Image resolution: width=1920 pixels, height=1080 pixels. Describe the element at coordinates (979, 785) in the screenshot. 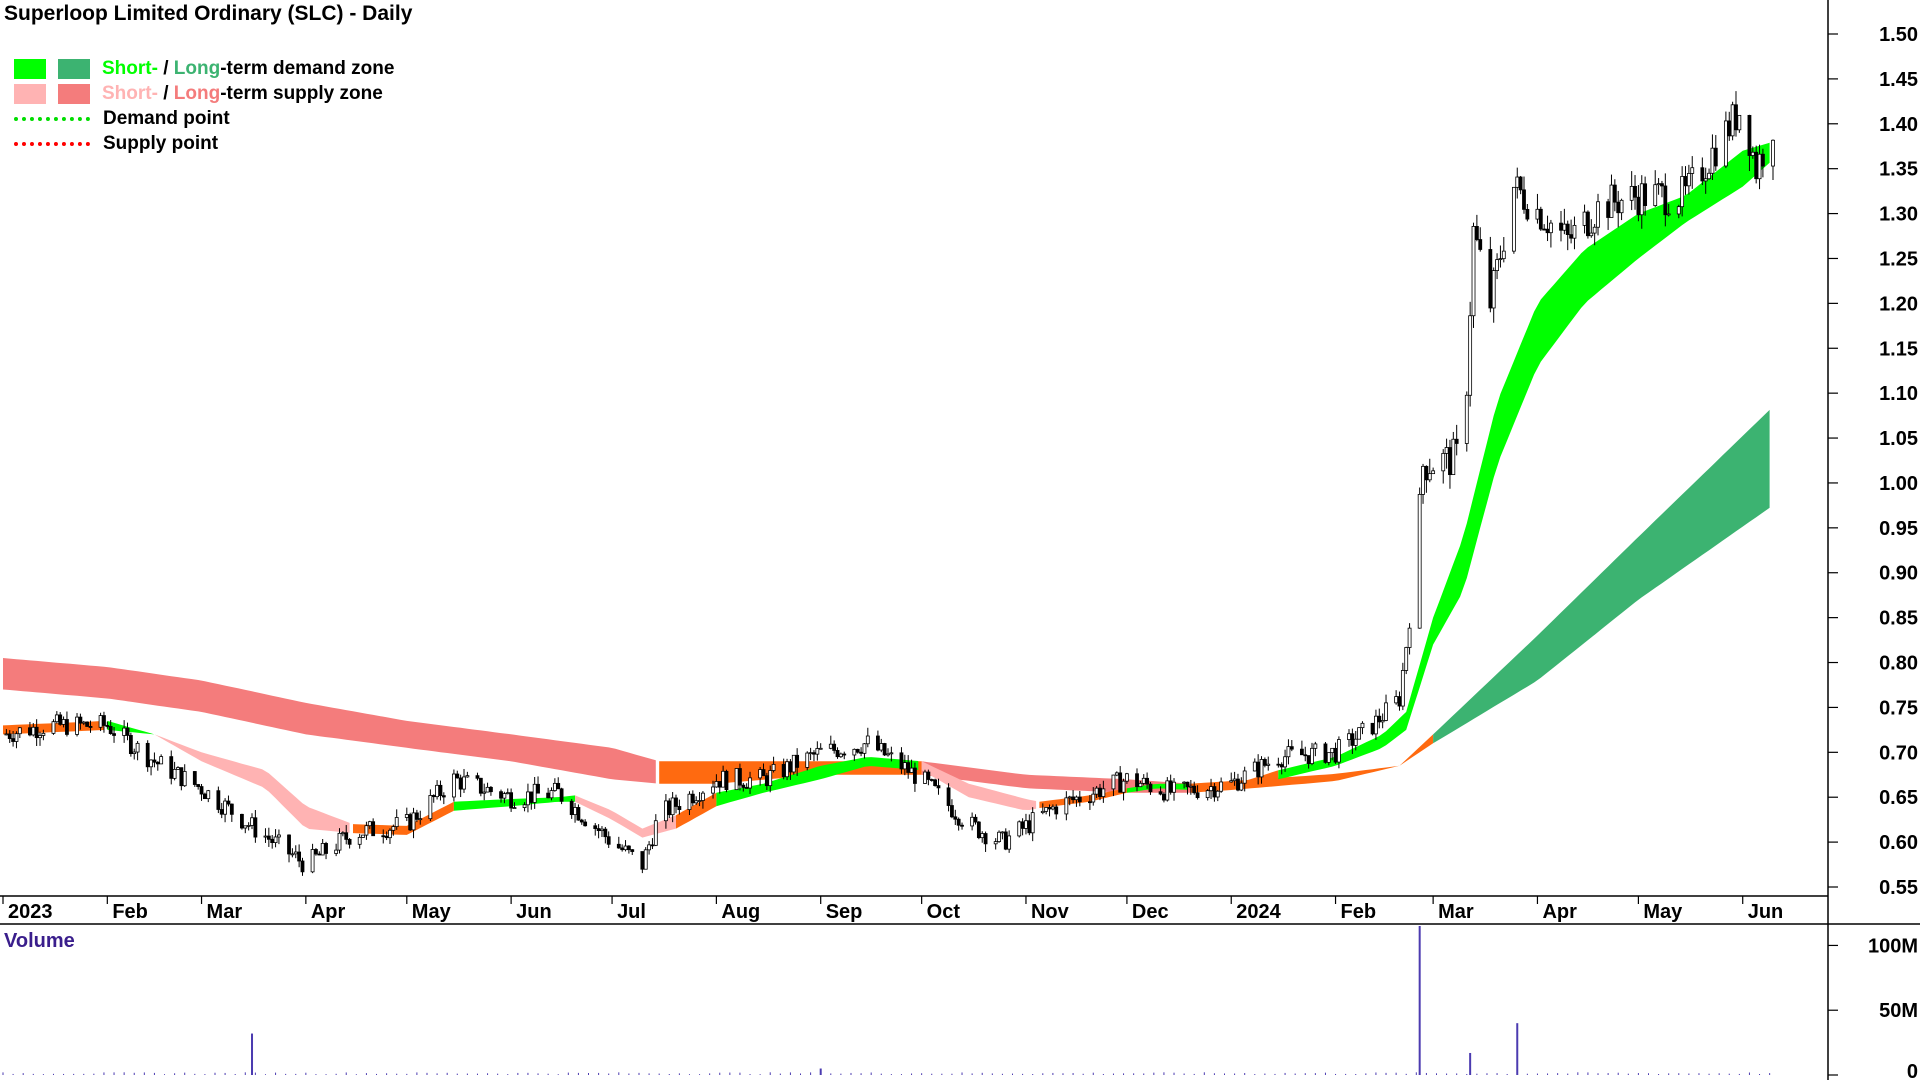

I see `short-term-supply-zone` at that location.